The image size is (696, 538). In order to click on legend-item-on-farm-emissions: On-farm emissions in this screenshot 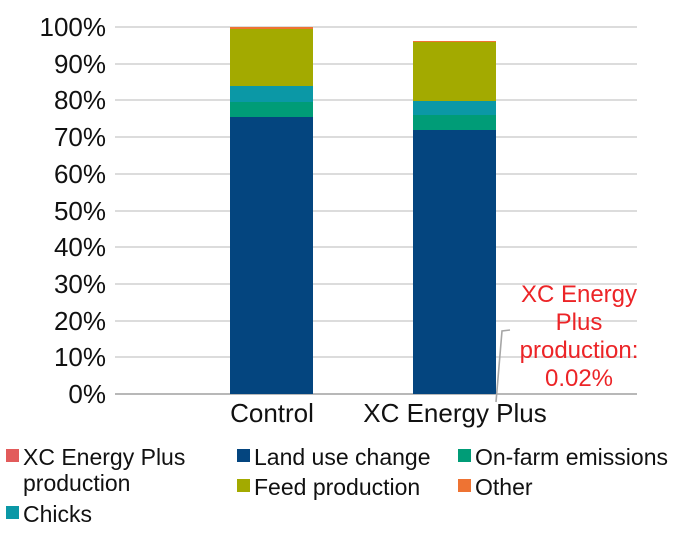, I will do `click(563, 457)`.